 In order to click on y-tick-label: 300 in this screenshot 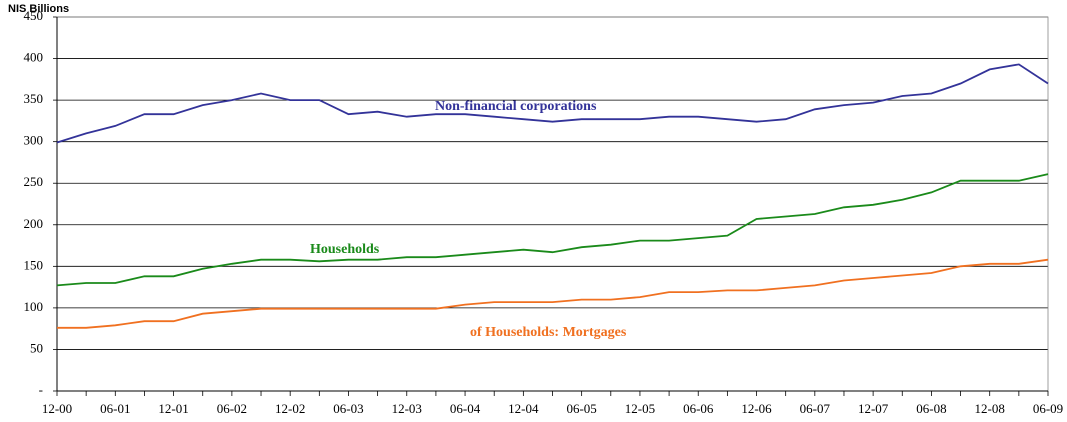, I will do `click(34, 140)`.